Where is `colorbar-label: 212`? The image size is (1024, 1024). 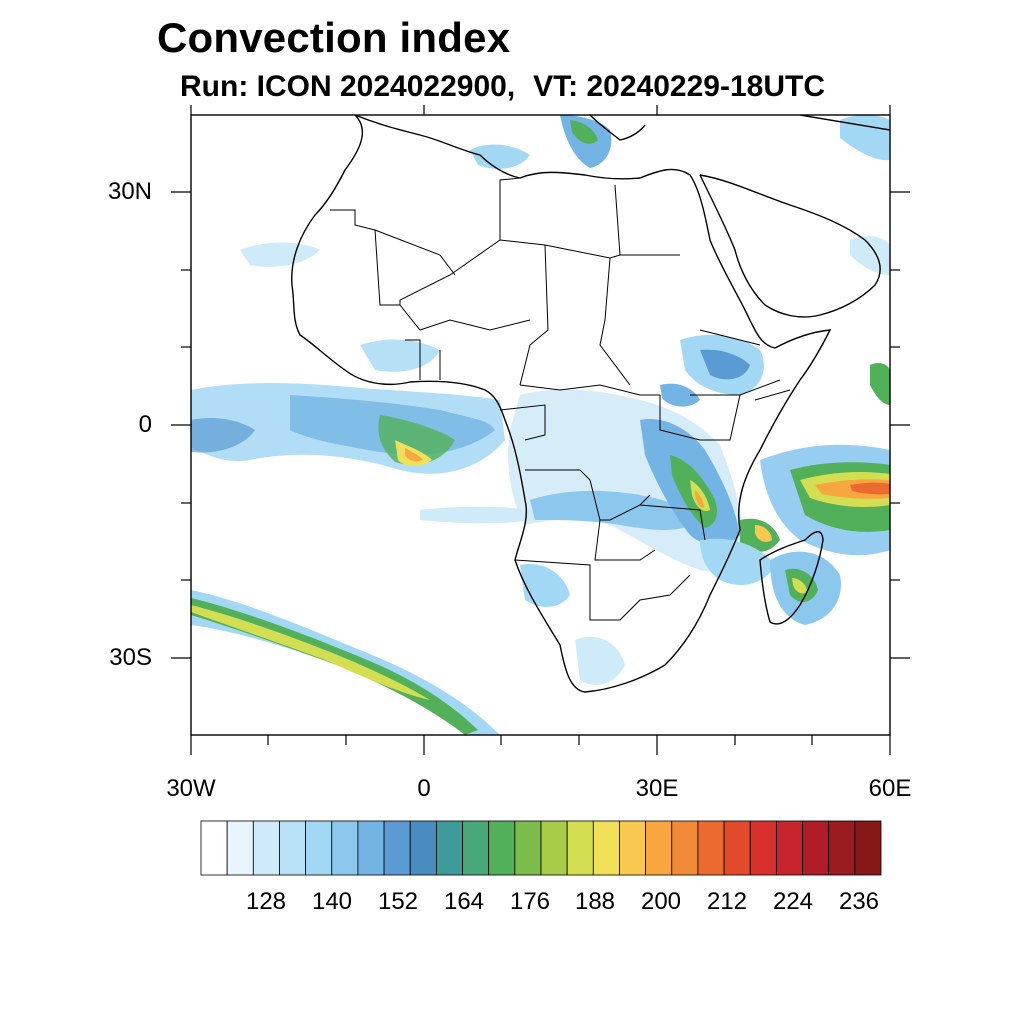 colorbar-label: 212 is located at coordinates (727, 901).